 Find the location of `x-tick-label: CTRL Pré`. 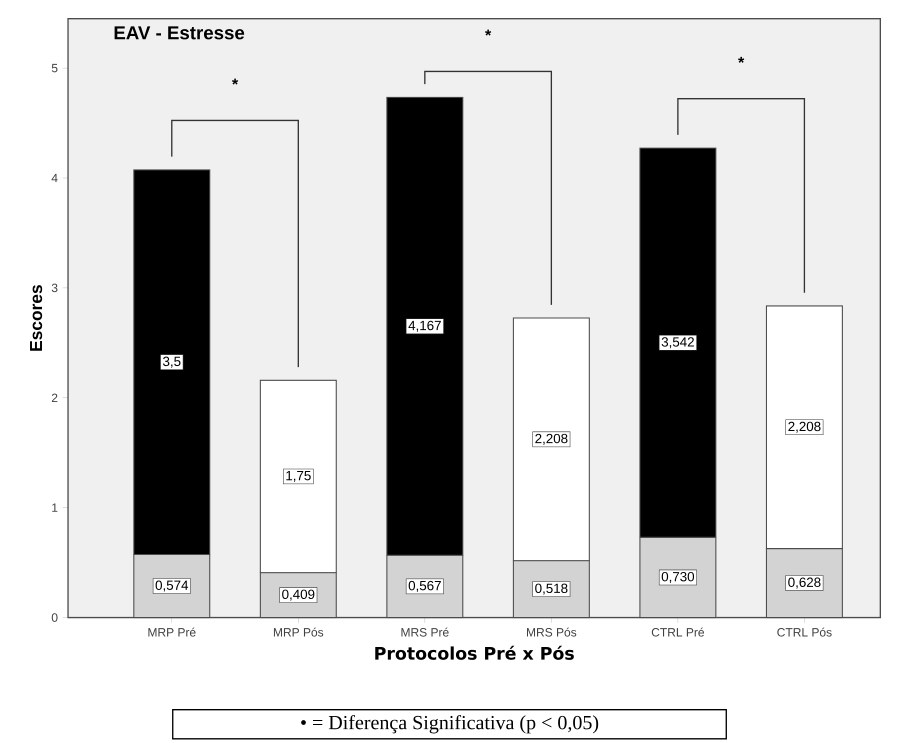

x-tick-label: CTRL Pré is located at coordinates (678, 632).